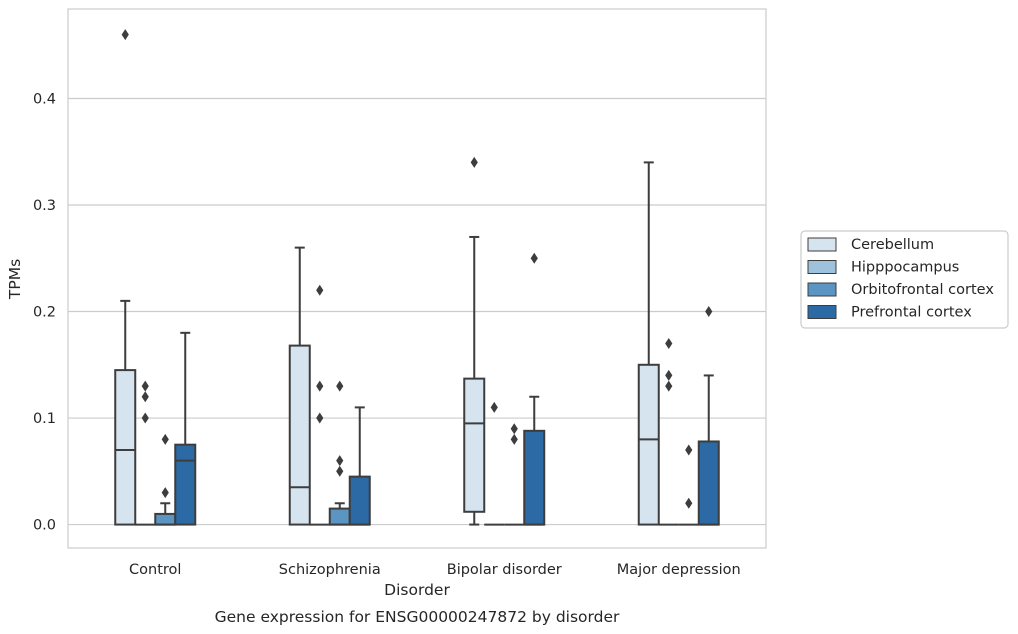 The width and height of the screenshot is (1018, 634). Describe the element at coordinates (905, 268) in the screenshot. I see `legend-label: Hipppocampus` at that location.